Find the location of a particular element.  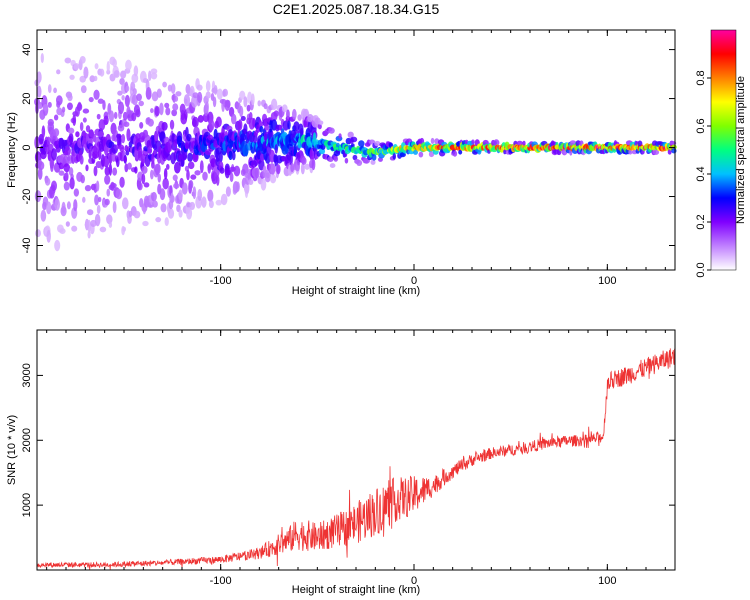

spectrogram-y-tick-label: -40 is located at coordinates (27, 246).